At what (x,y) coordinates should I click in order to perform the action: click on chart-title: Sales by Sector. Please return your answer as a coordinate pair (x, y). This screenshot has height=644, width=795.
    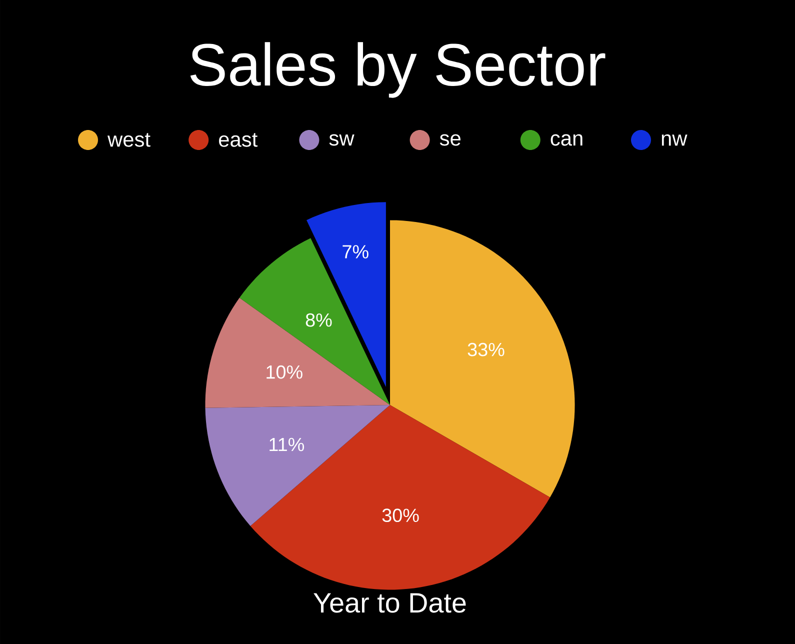
    Looking at the image, I should click on (398, 70).